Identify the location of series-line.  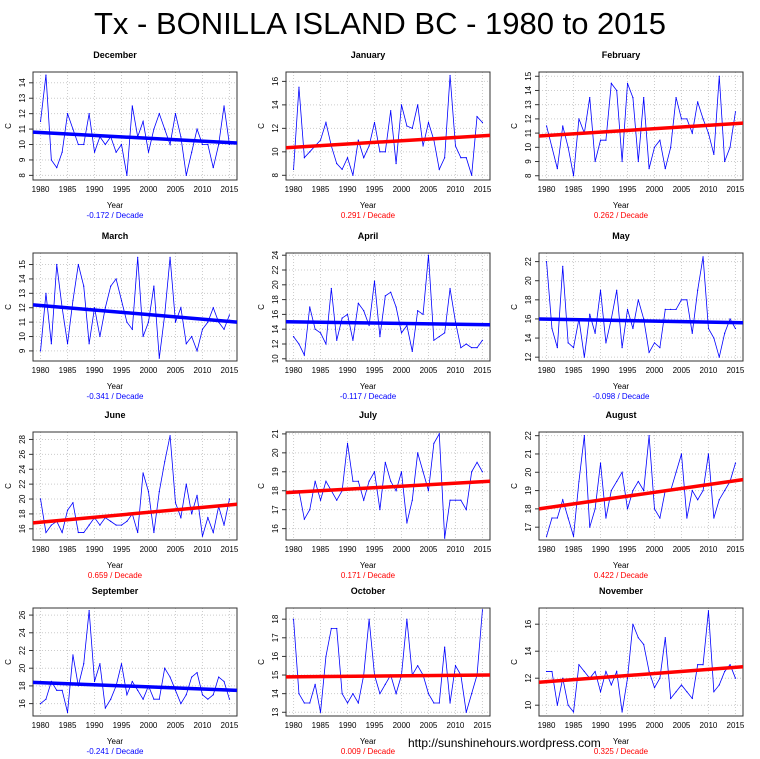
(388, 485).